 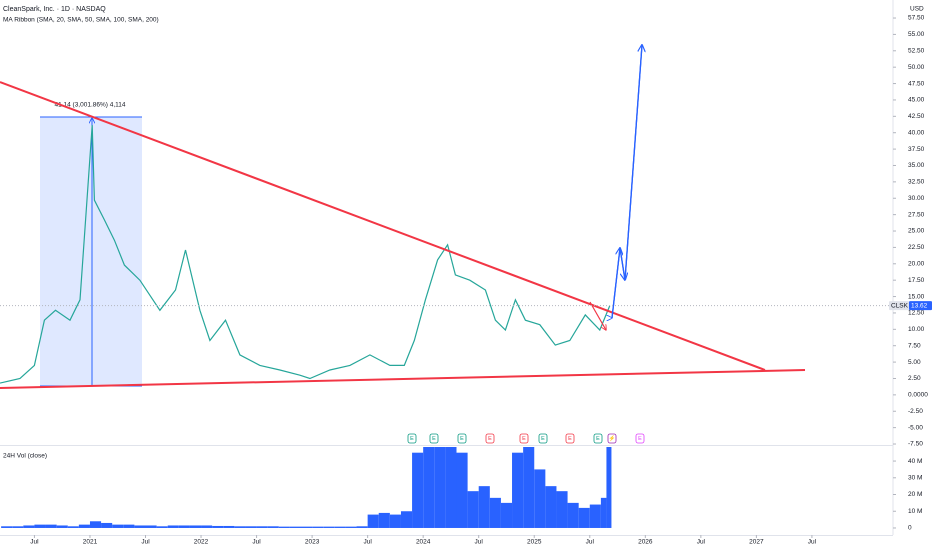 I want to click on y-tick-label: 42.50, so click(x=916, y=116).